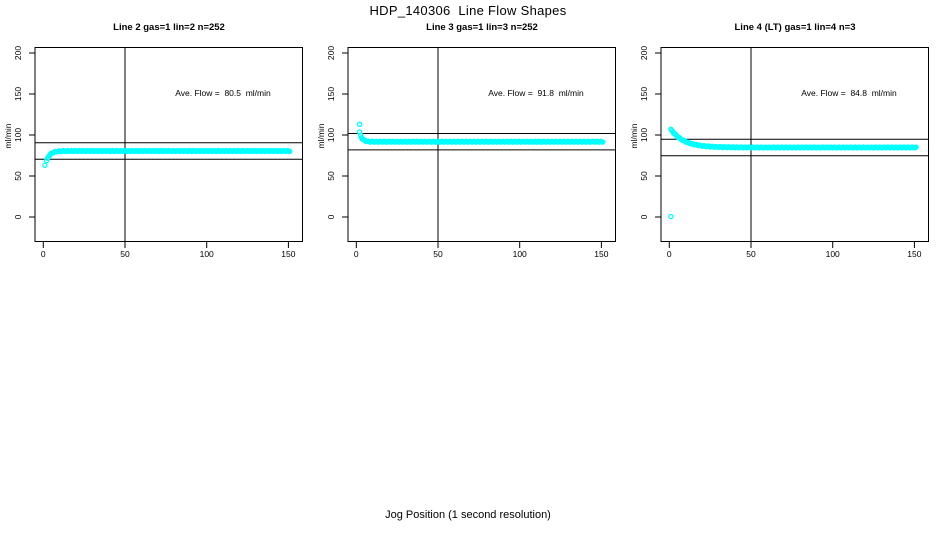  Describe the element at coordinates (223, 93) in the screenshot. I see `ave-flow-annotation: Ave. Flow = 80.5 ml/min` at that location.